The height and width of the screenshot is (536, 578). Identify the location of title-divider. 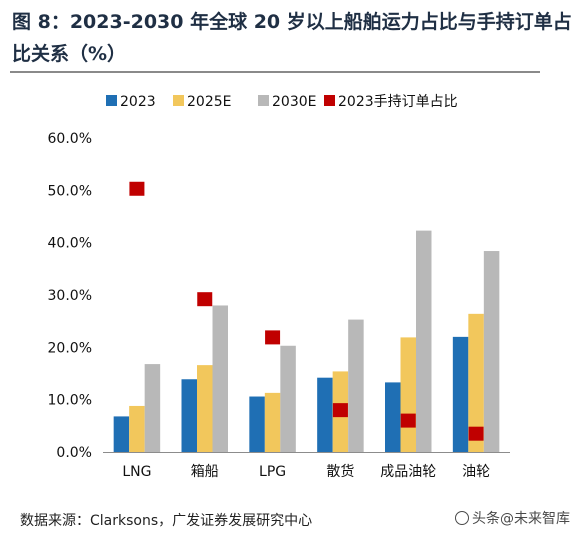
(275, 72).